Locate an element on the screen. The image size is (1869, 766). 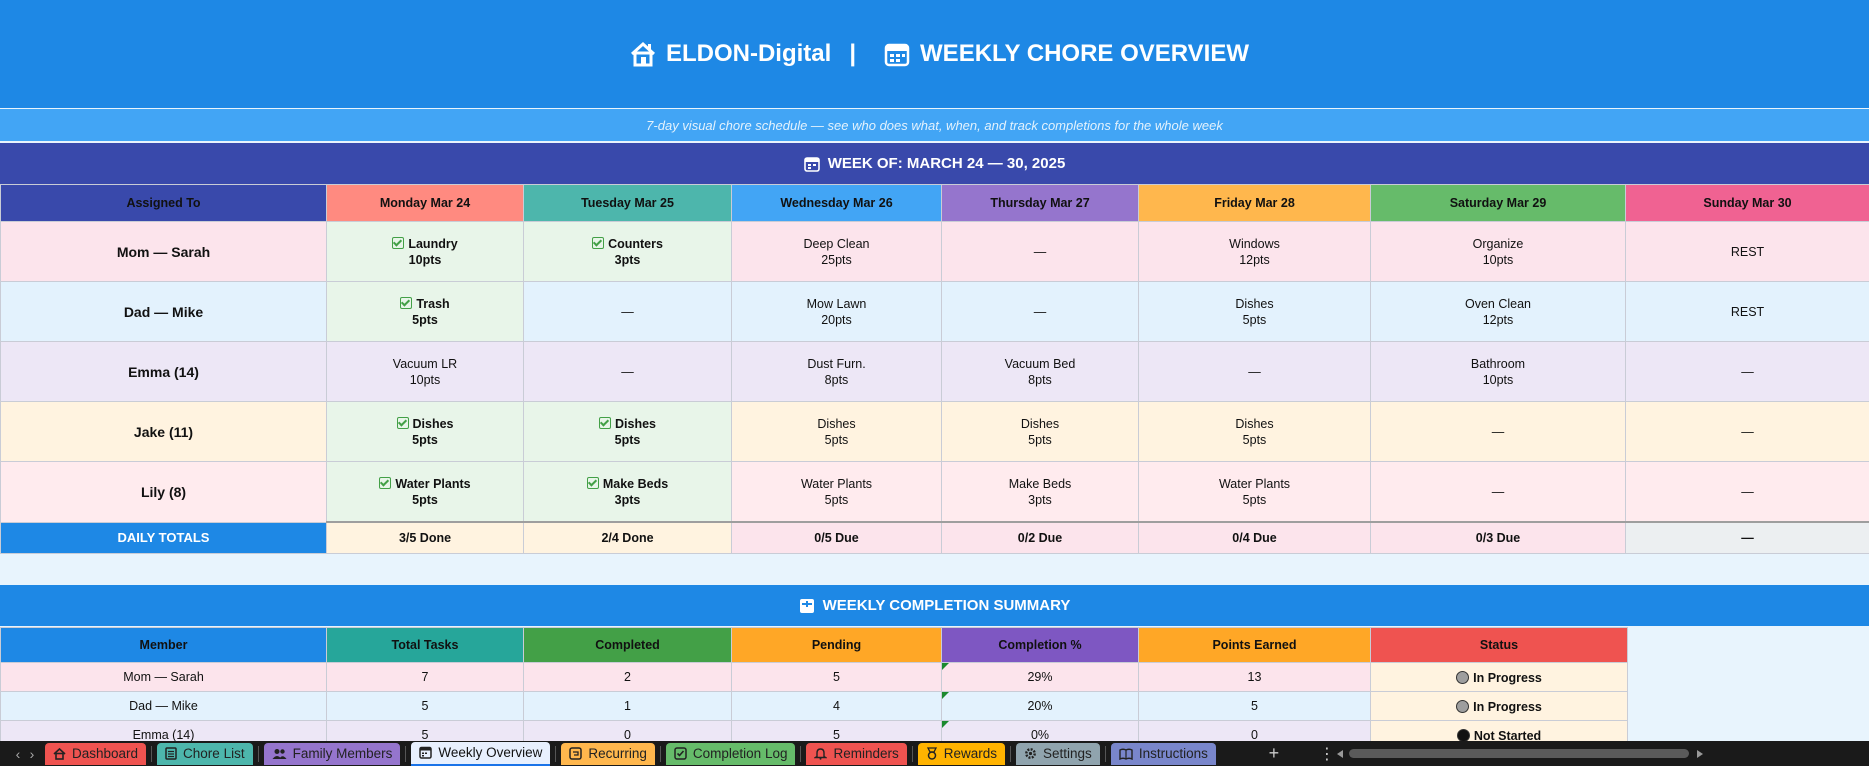
daily-total-cell: — is located at coordinates (1747, 537).